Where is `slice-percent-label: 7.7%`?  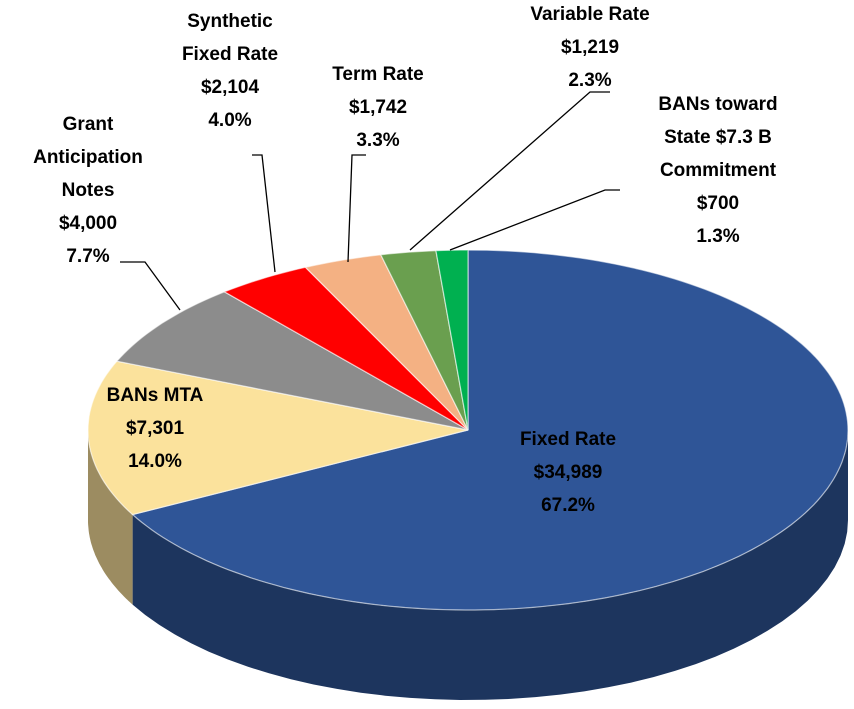 slice-percent-label: 7.7% is located at coordinates (87, 256).